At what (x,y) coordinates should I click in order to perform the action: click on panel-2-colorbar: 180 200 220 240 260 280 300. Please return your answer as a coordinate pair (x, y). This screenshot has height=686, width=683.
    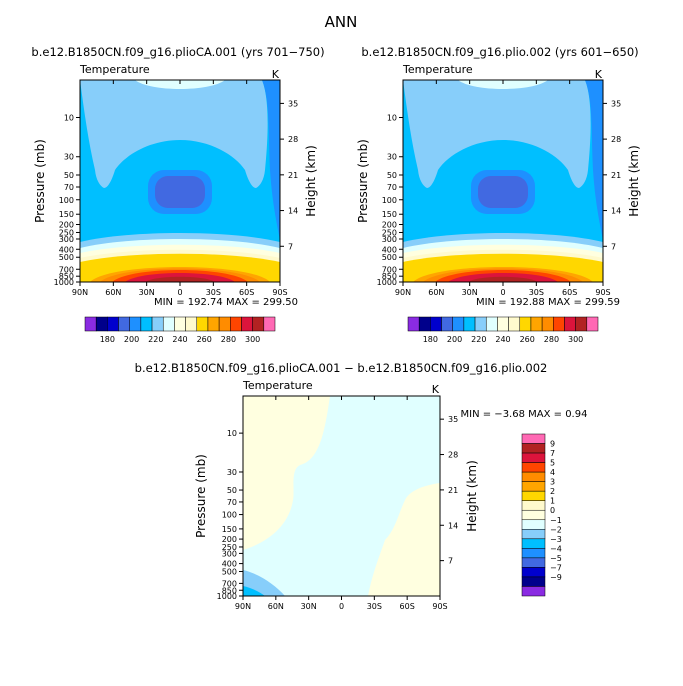
    Looking at the image, I should click on (503, 330).